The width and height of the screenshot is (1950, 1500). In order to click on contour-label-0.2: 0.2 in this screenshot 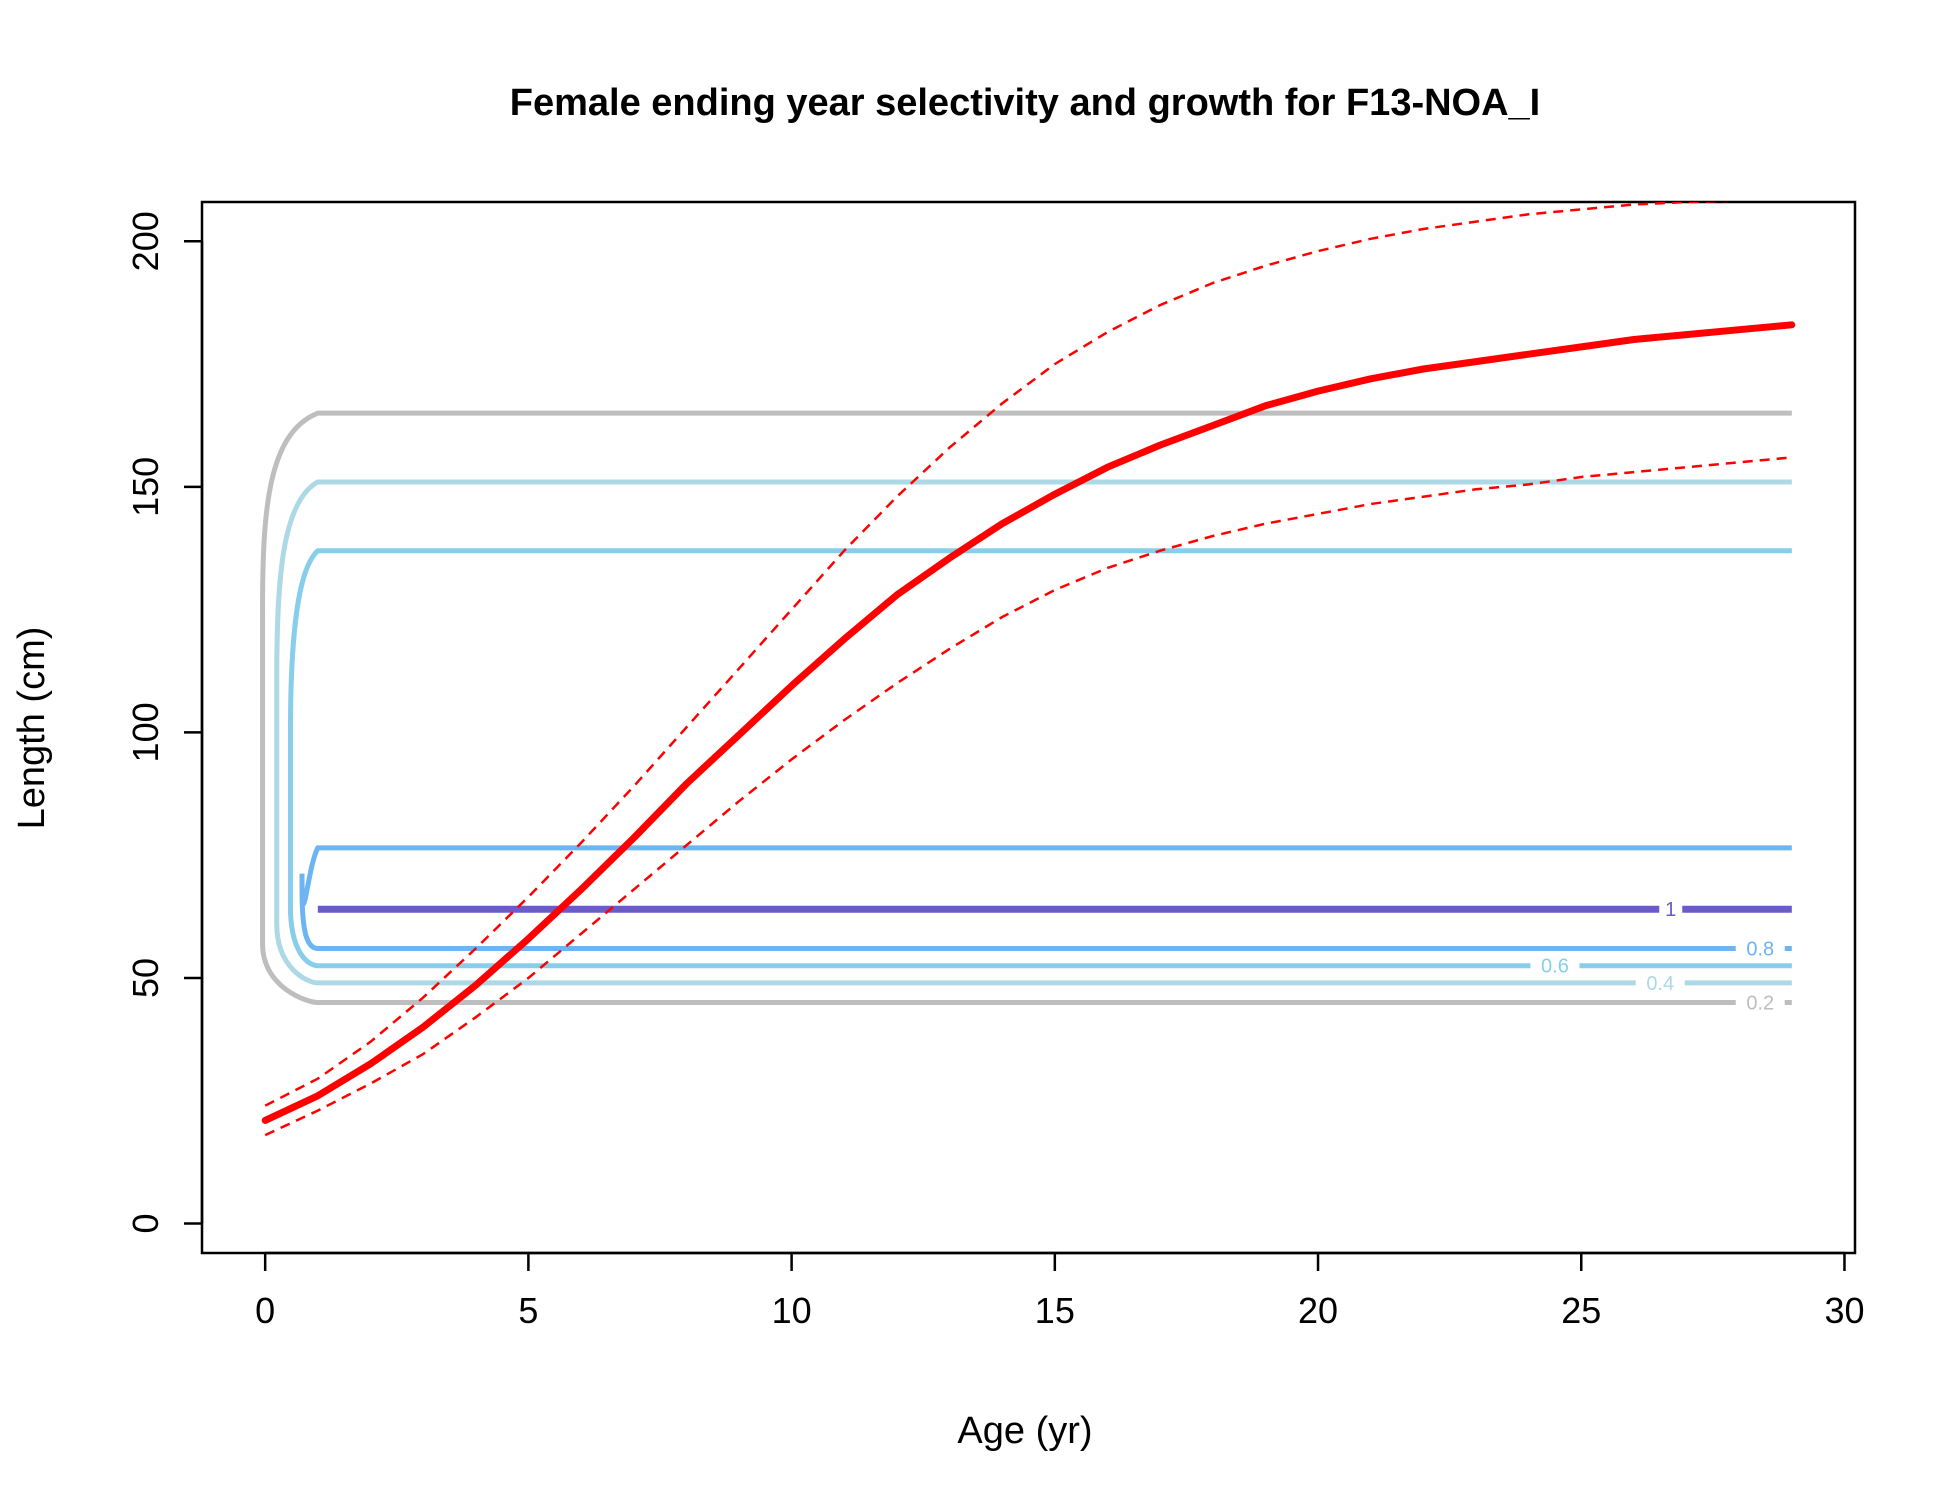, I will do `click(1760, 1004)`.